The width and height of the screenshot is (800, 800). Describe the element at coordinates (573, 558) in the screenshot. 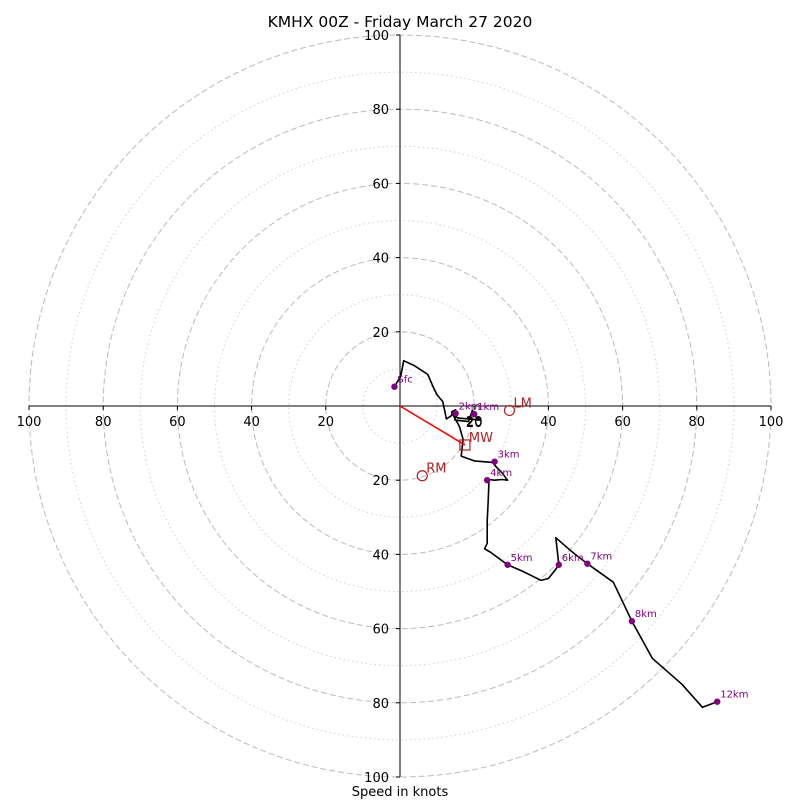

I see `height-label-6km: 6km` at that location.